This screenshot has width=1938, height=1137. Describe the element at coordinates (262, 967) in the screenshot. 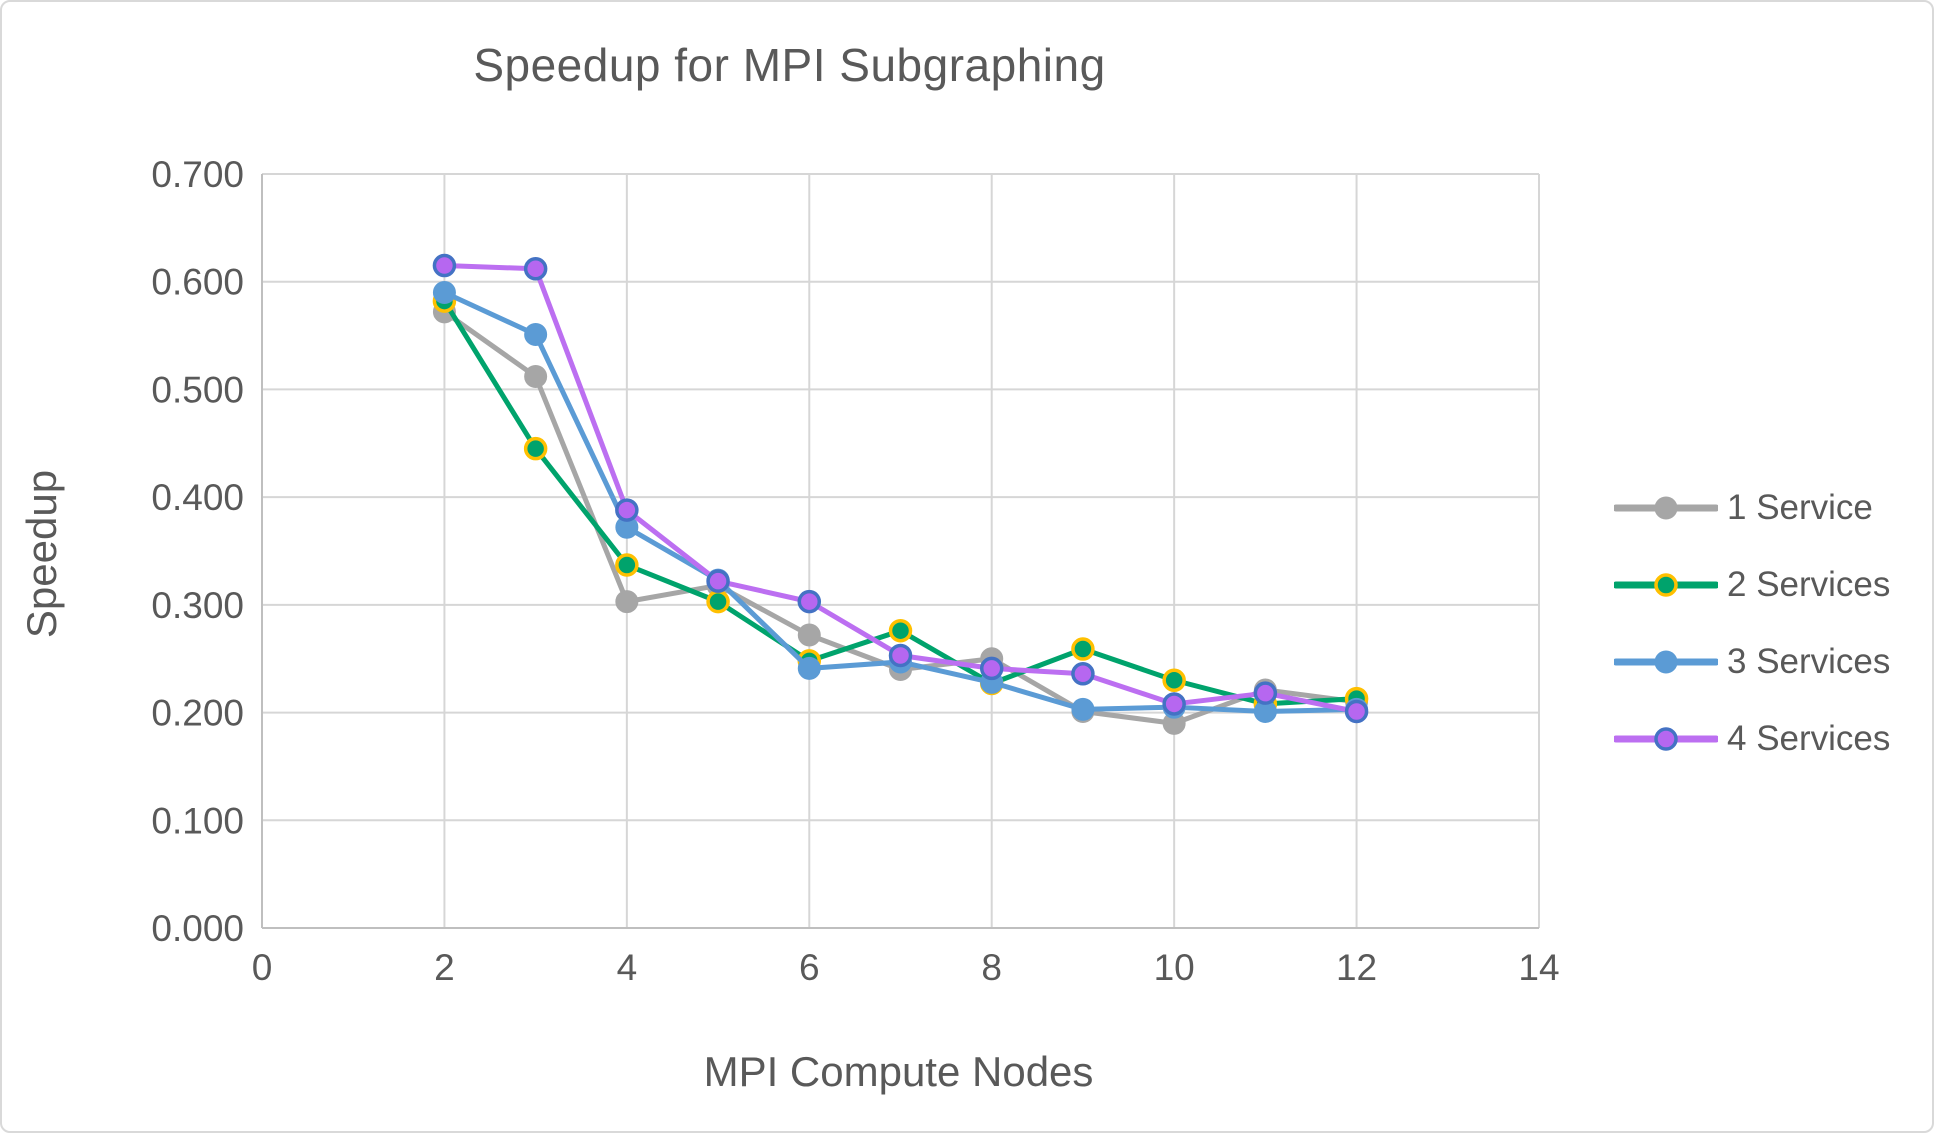

I see `x-tick-label: 0` at that location.